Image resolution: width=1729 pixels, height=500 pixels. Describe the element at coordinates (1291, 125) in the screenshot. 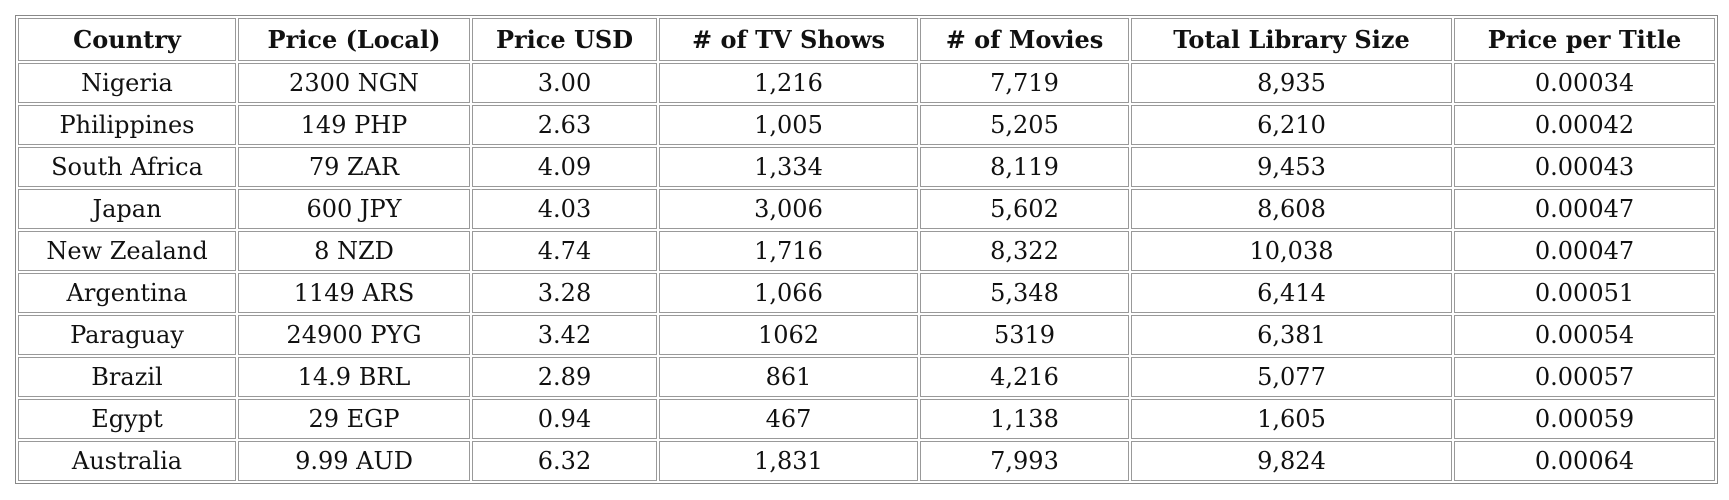

I see `table-cell: 6,210` at that location.